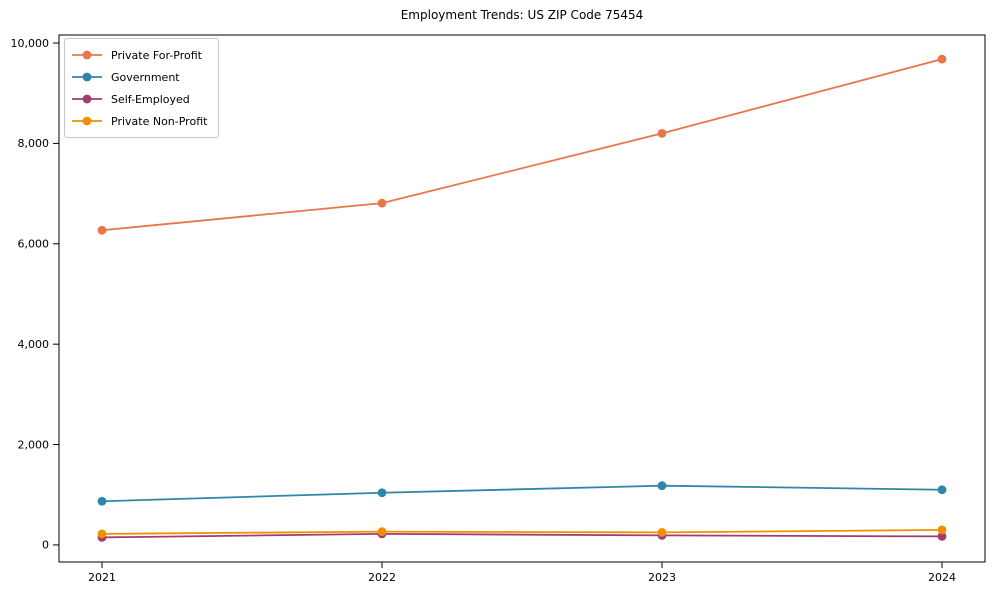 This screenshot has height=600, width=1000. Describe the element at coordinates (34, 344) in the screenshot. I see `y-axis-tick-label: 4,000` at that location.